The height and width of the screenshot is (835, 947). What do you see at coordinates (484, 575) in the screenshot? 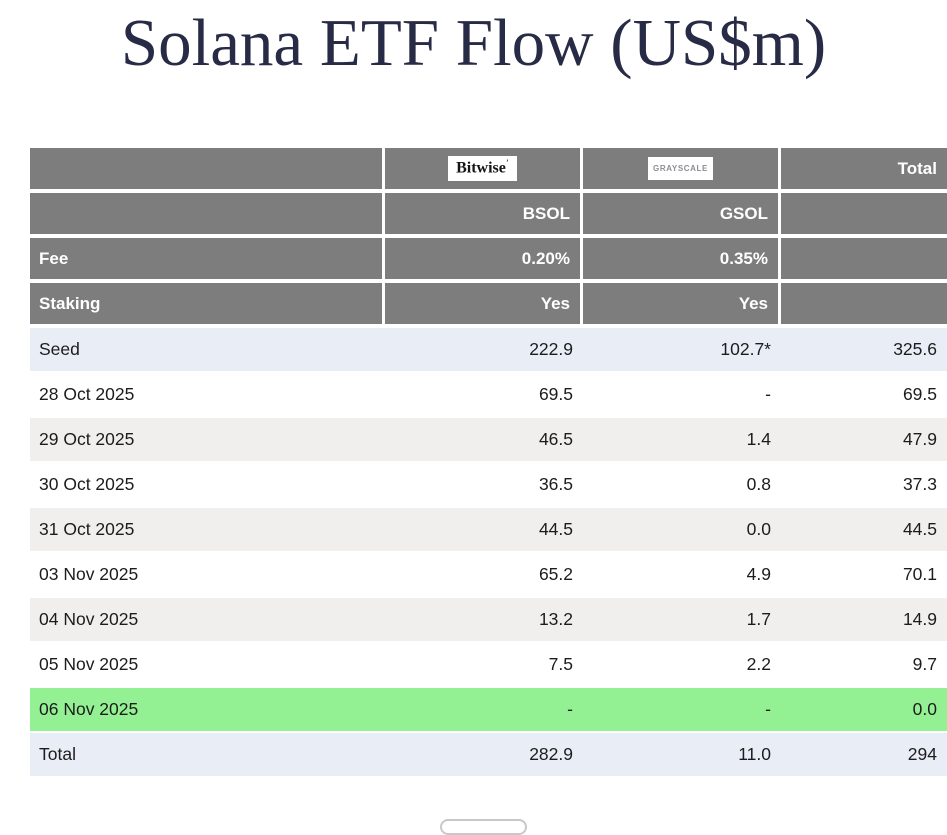
I see `bsol-value: 65.2` at bounding box center [484, 575].